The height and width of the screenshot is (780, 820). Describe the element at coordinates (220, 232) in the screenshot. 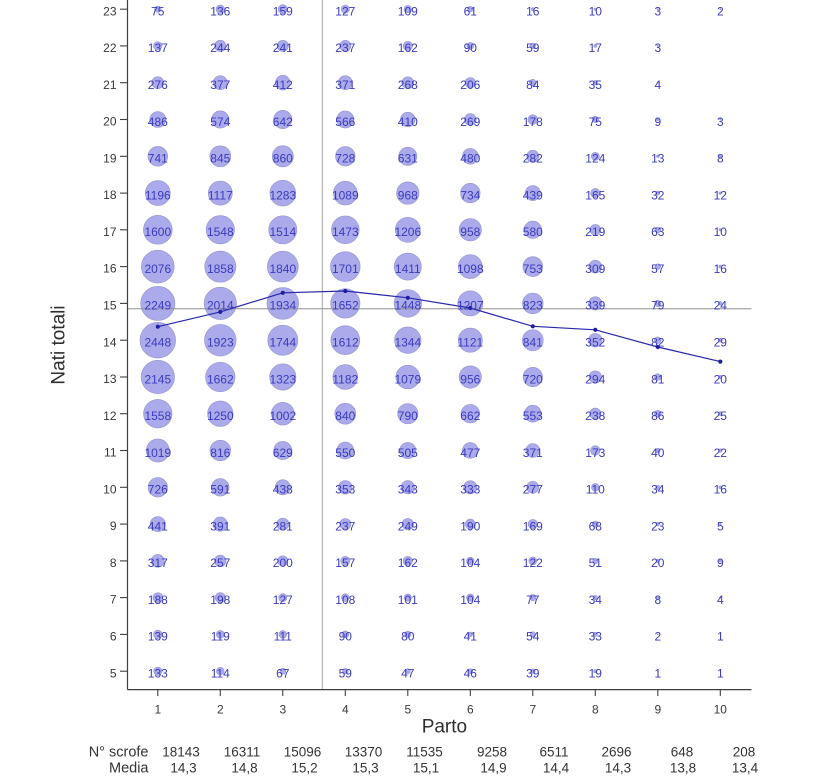

I see `svg-text: 1548` at that location.